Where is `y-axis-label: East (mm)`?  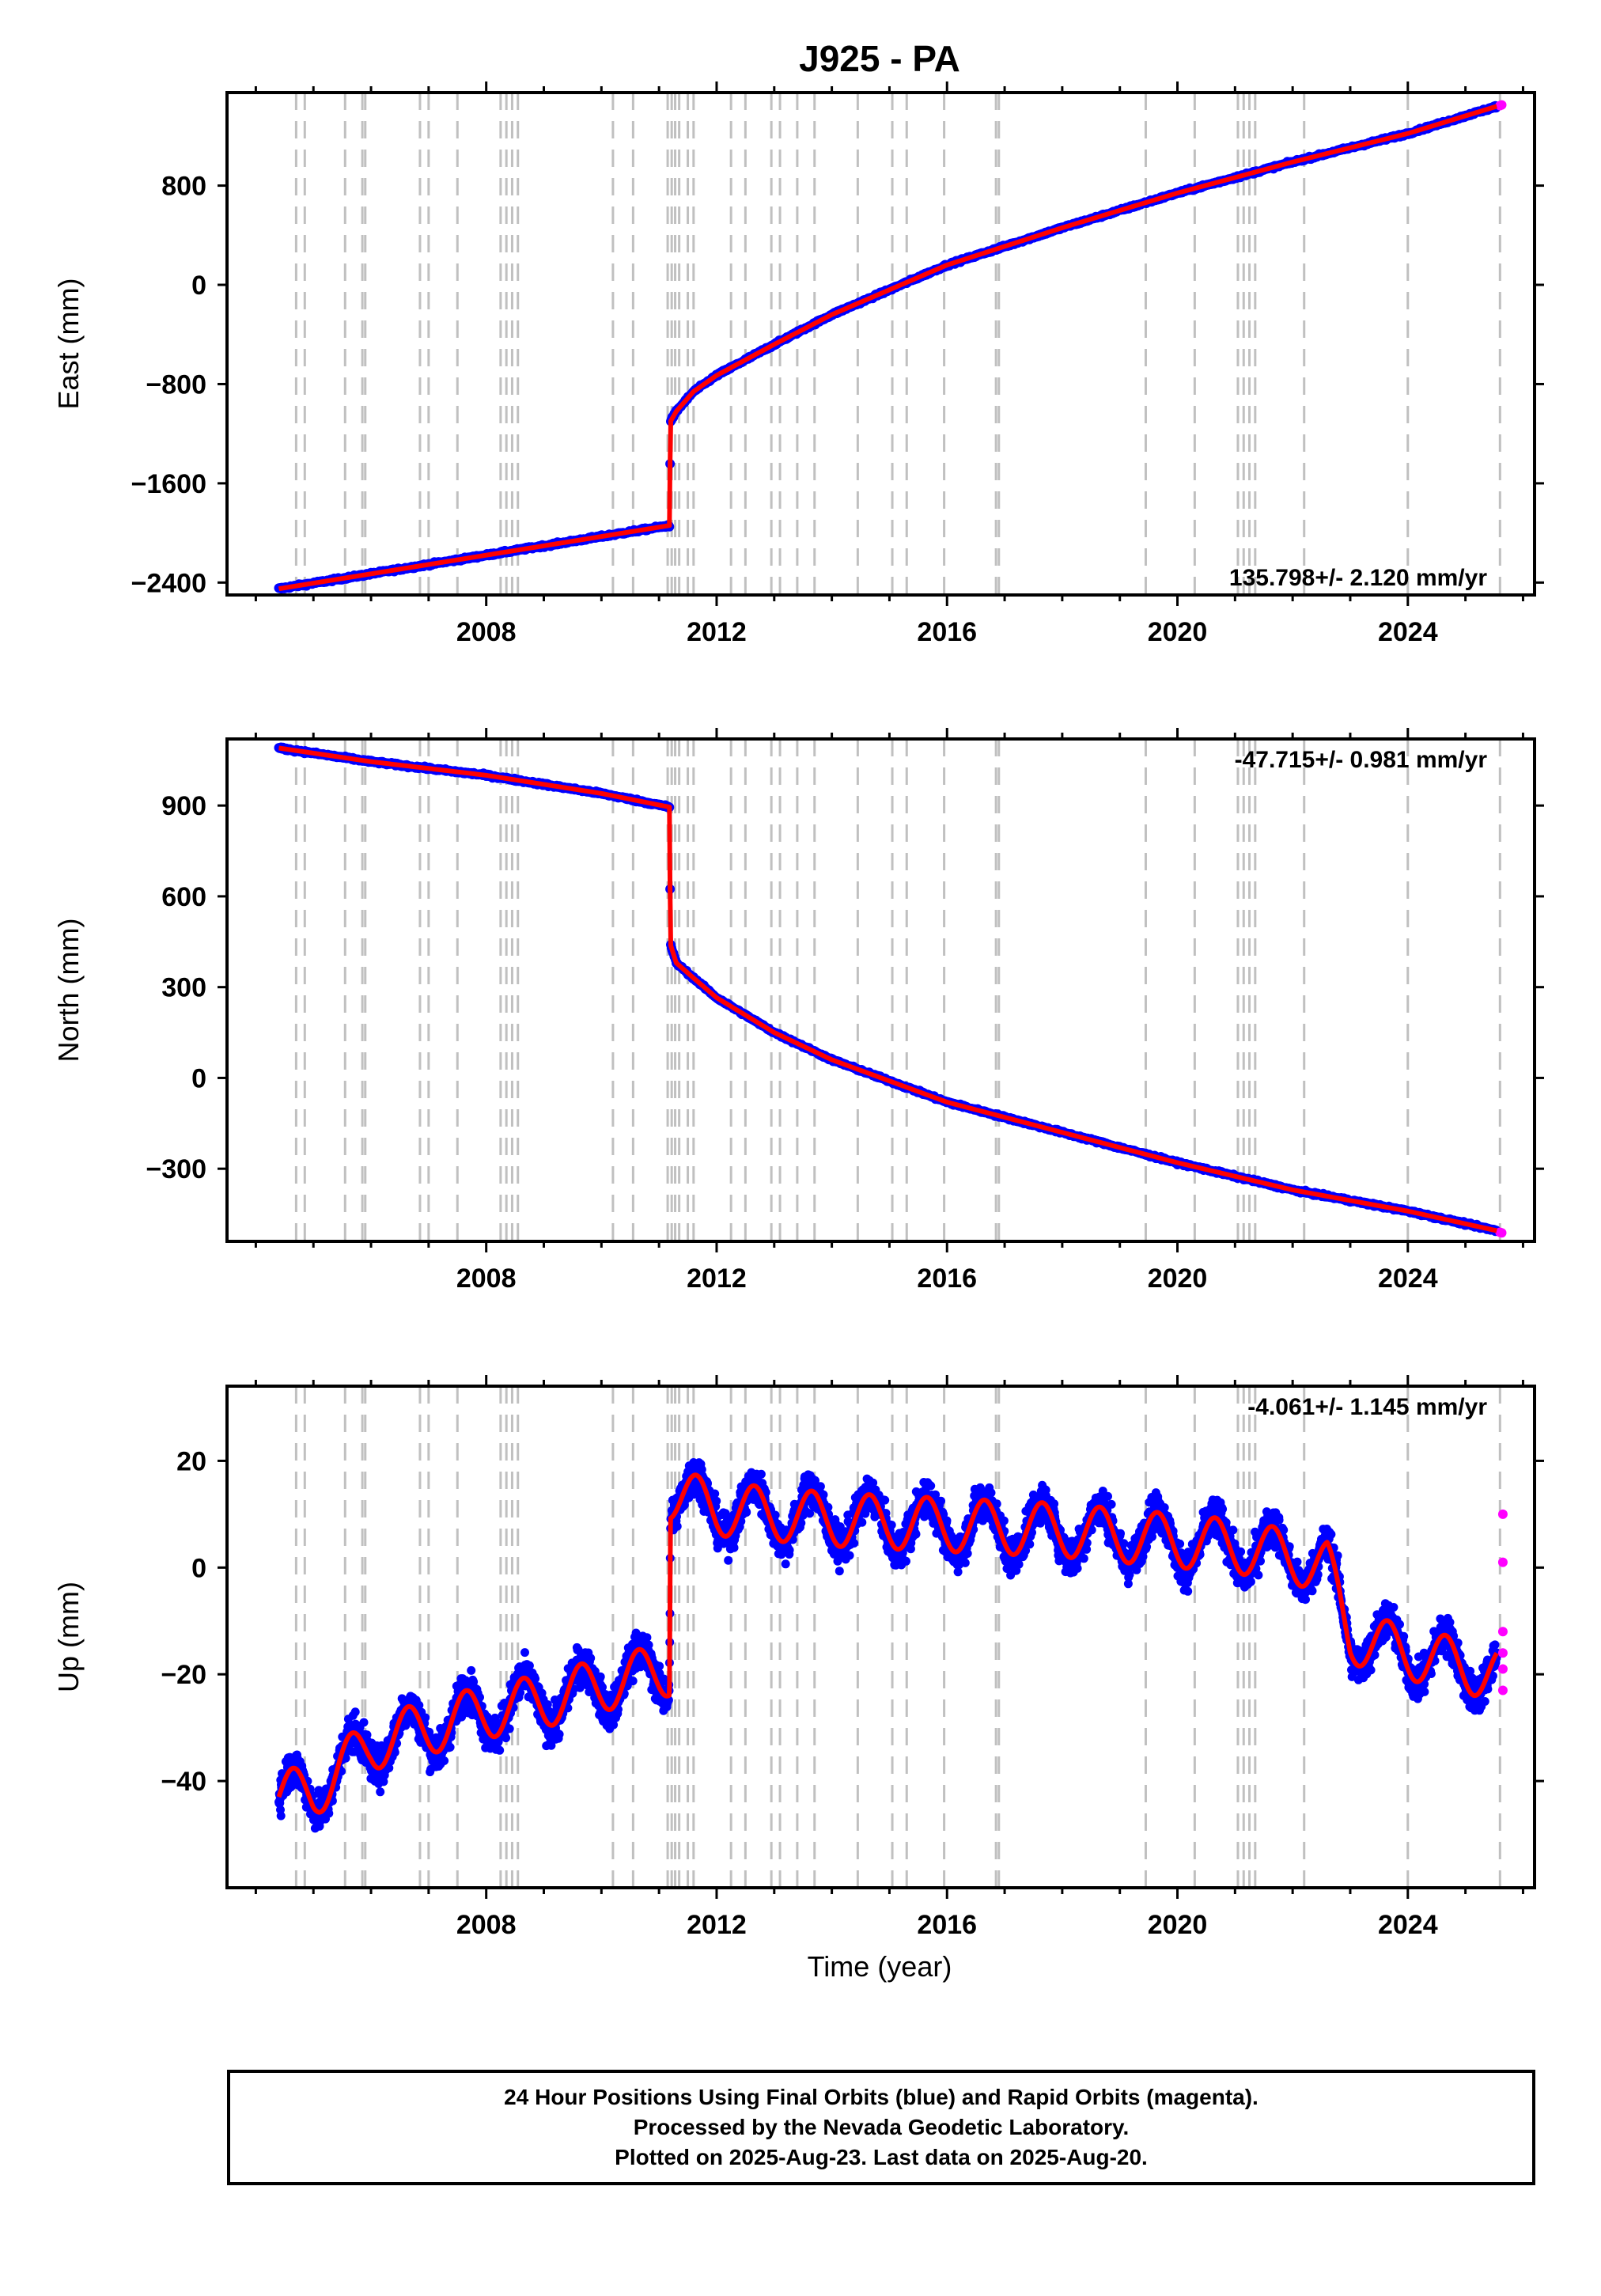
y-axis-label: East (mm) is located at coordinates (68, 344).